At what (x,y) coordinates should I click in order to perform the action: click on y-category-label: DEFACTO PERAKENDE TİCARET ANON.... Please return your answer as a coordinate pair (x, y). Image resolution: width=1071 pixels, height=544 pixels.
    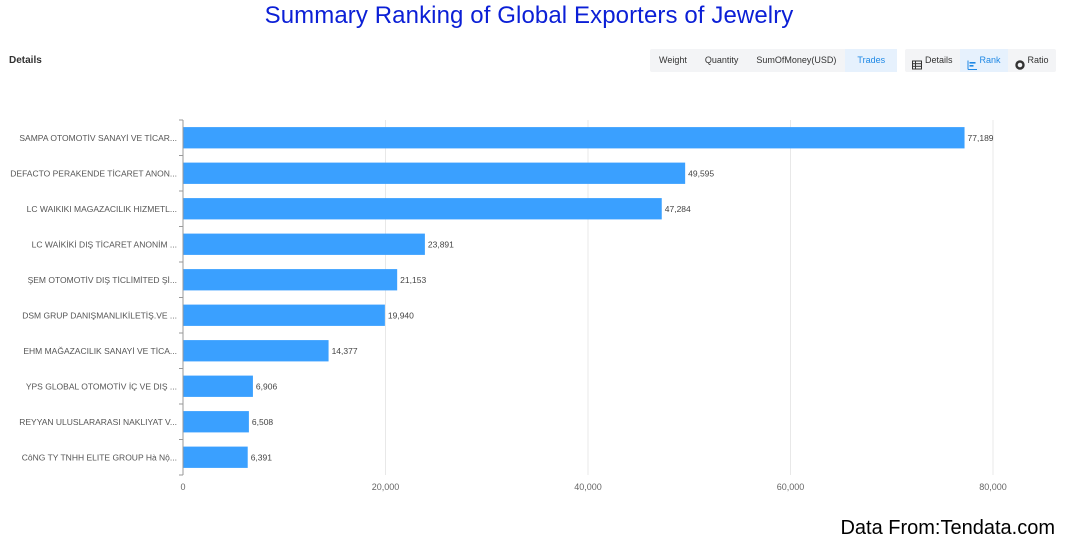
    Looking at the image, I should click on (93, 173).